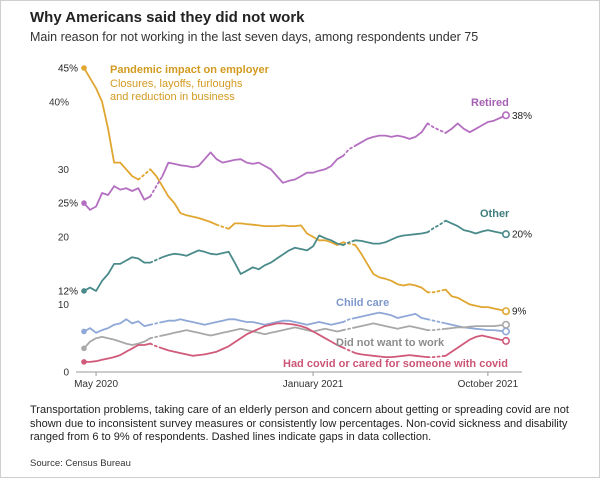 Image resolution: width=600 pixels, height=478 pixels. I want to click on label-pandemic: Pandemic impact on employer, so click(190, 70).